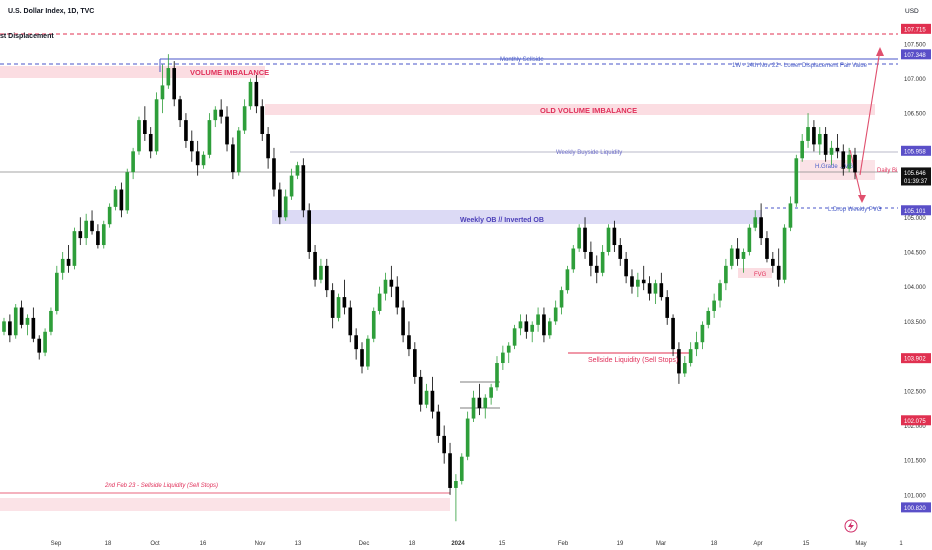 The width and height of the screenshot is (932, 550). I want to click on price-tick-label: 102.500, so click(915, 392).